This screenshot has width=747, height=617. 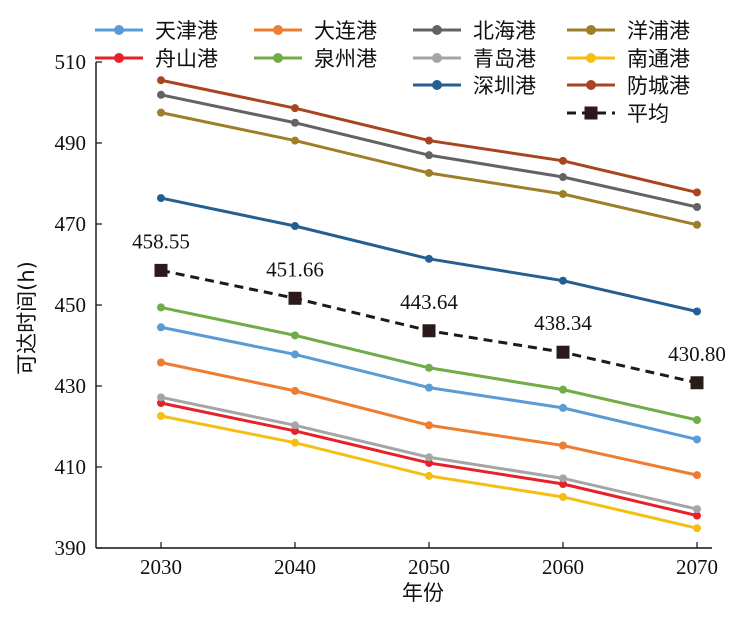 I want to click on series-泉州港, so click(x=429, y=364).